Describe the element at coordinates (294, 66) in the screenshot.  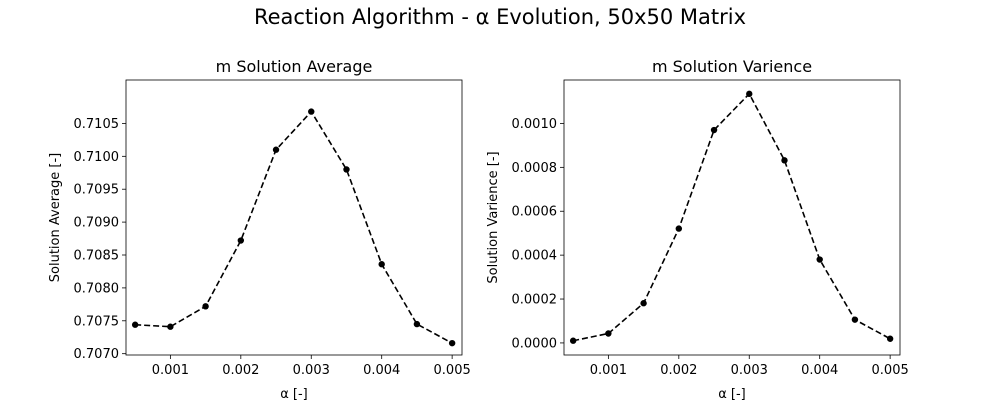
I see `chart-1-title: m Solution Average` at that location.